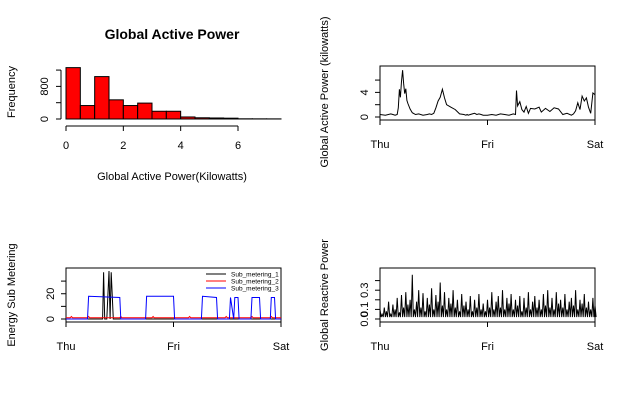 The image size is (628, 403). I want to click on reactive-power-marks: Thu Fri Sat 0.00.1 0.3, so click(481, 313).